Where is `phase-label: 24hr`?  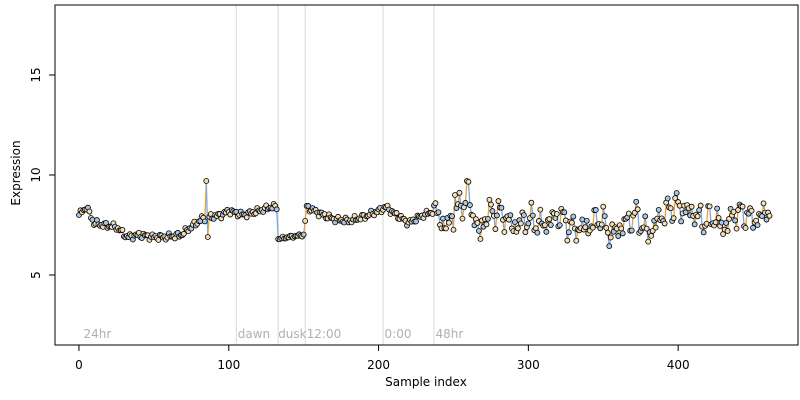
phase-label: 24hr is located at coordinates (97, 334).